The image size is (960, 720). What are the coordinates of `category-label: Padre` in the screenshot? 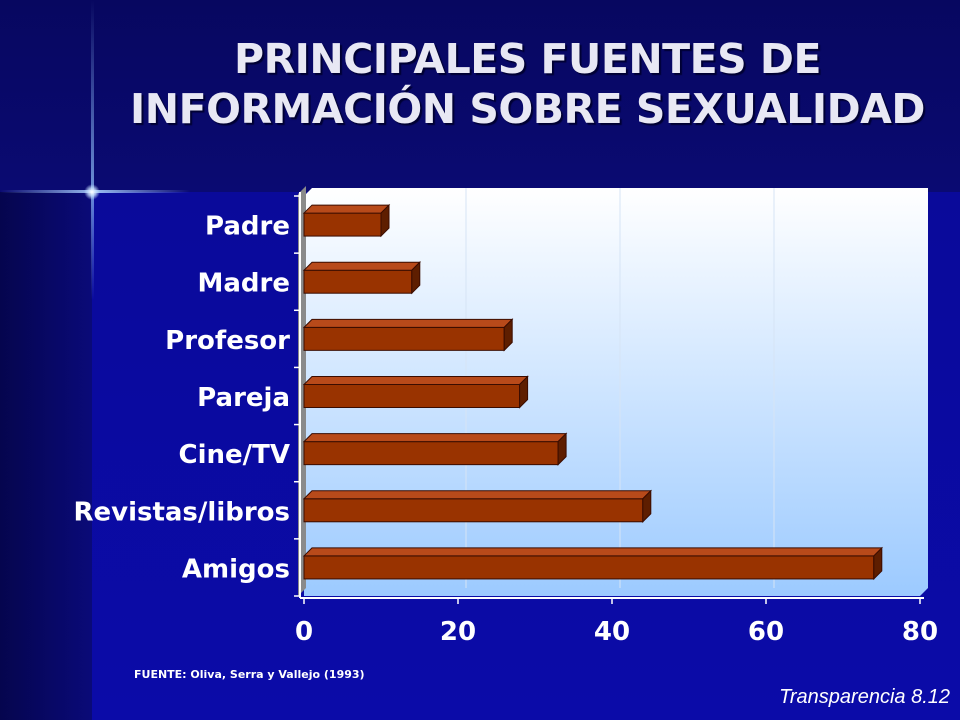 It's located at (247, 227).